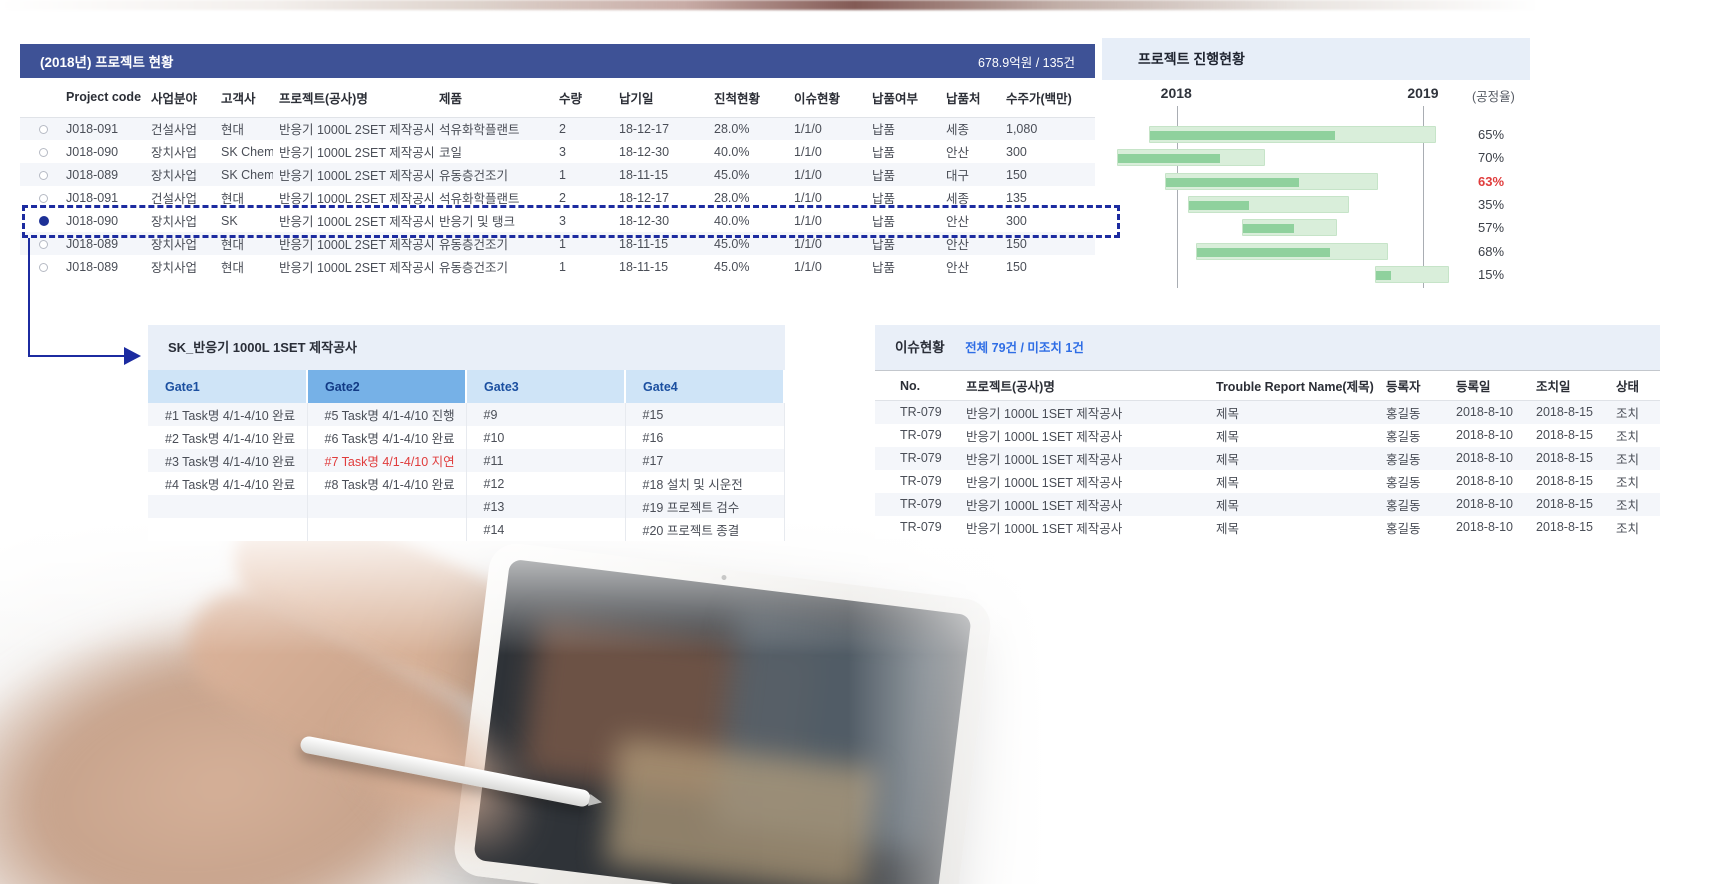  Describe the element at coordinates (644, 151) in the screenshot. I see `cell-due: 18-12-30` at that location.